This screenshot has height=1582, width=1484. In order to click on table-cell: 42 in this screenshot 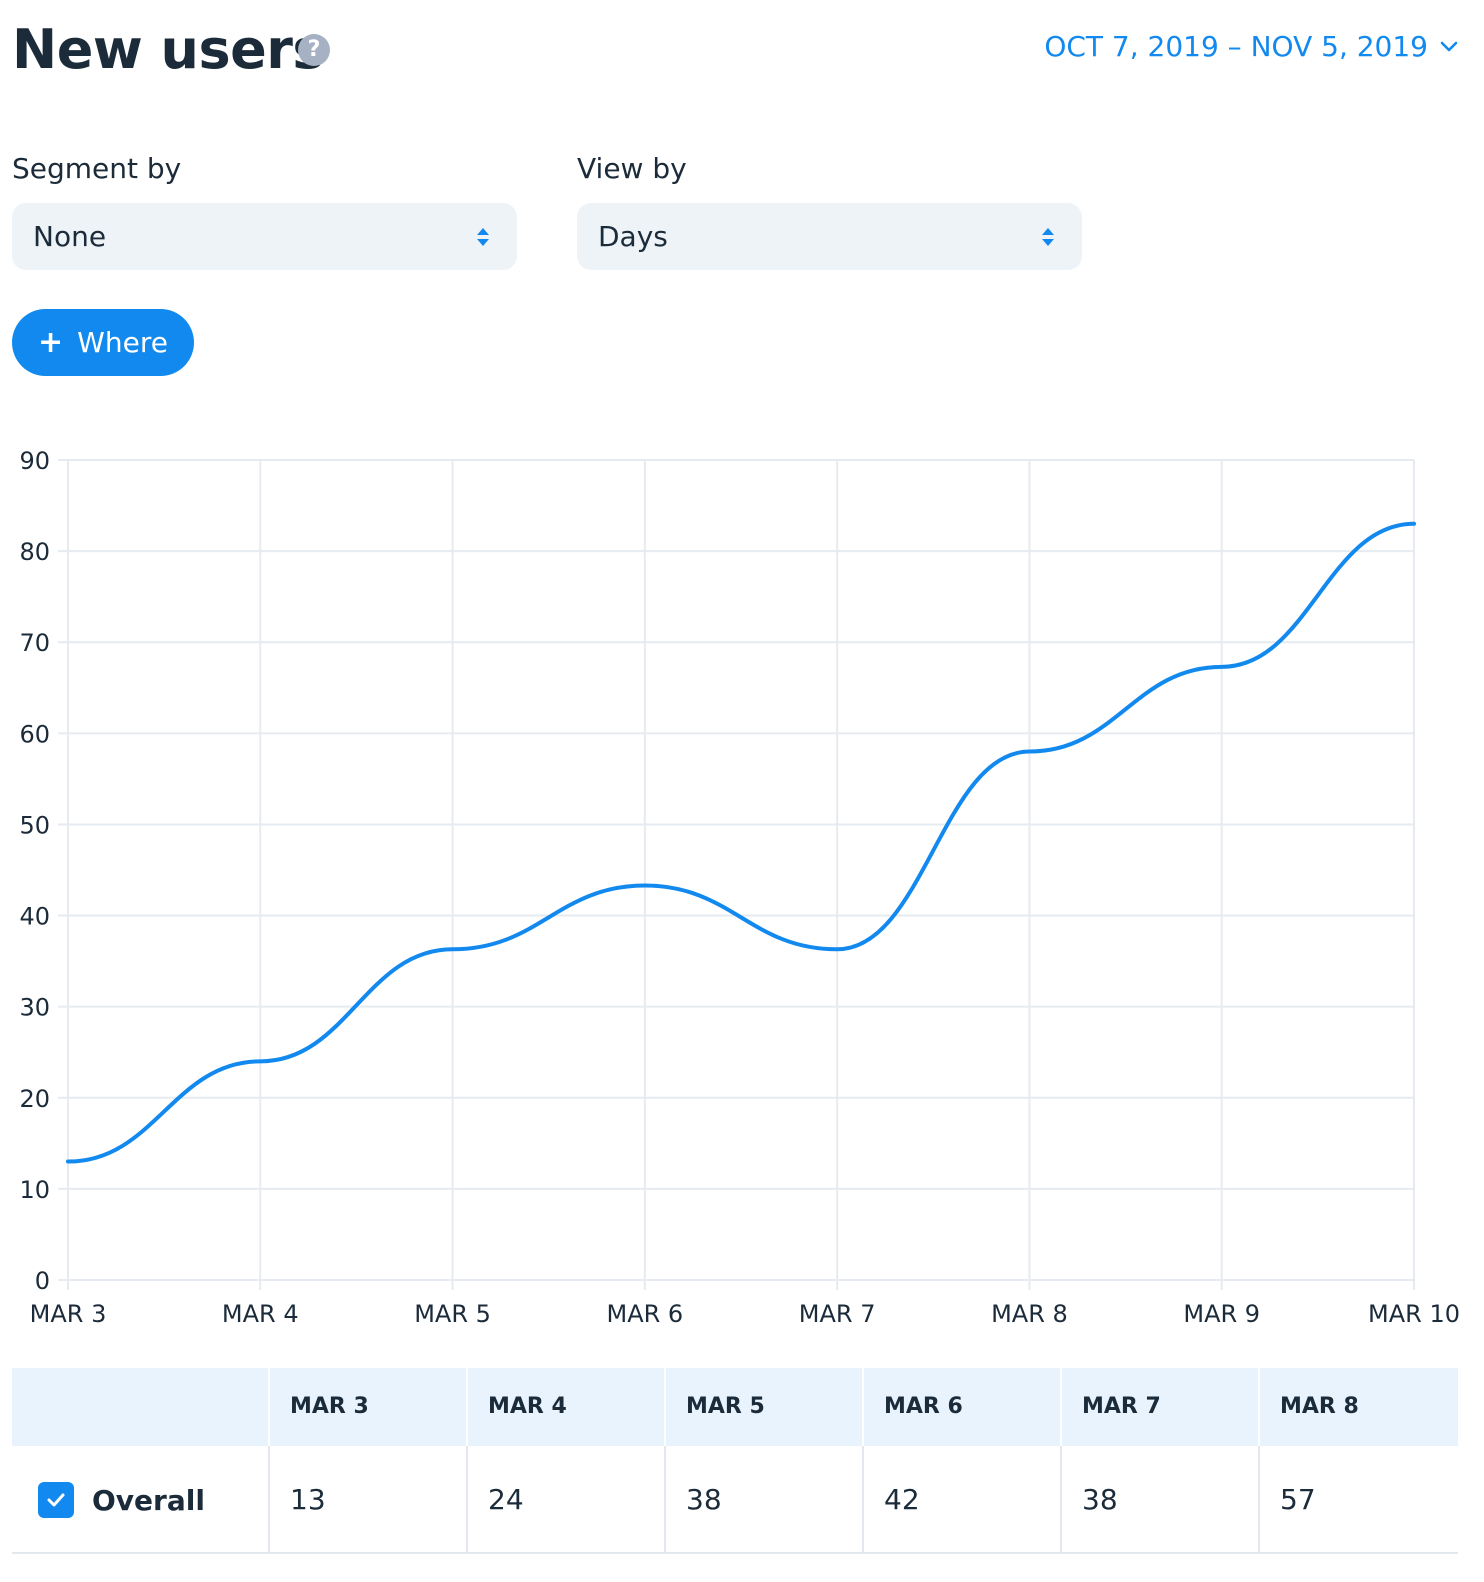, I will do `click(961, 1499)`.